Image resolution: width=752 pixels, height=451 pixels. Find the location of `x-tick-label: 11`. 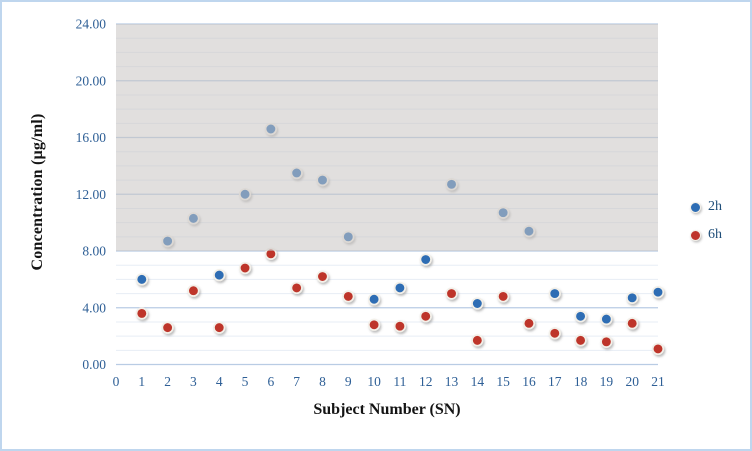

x-tick-label: 11 is located at coordinates (399, 381).